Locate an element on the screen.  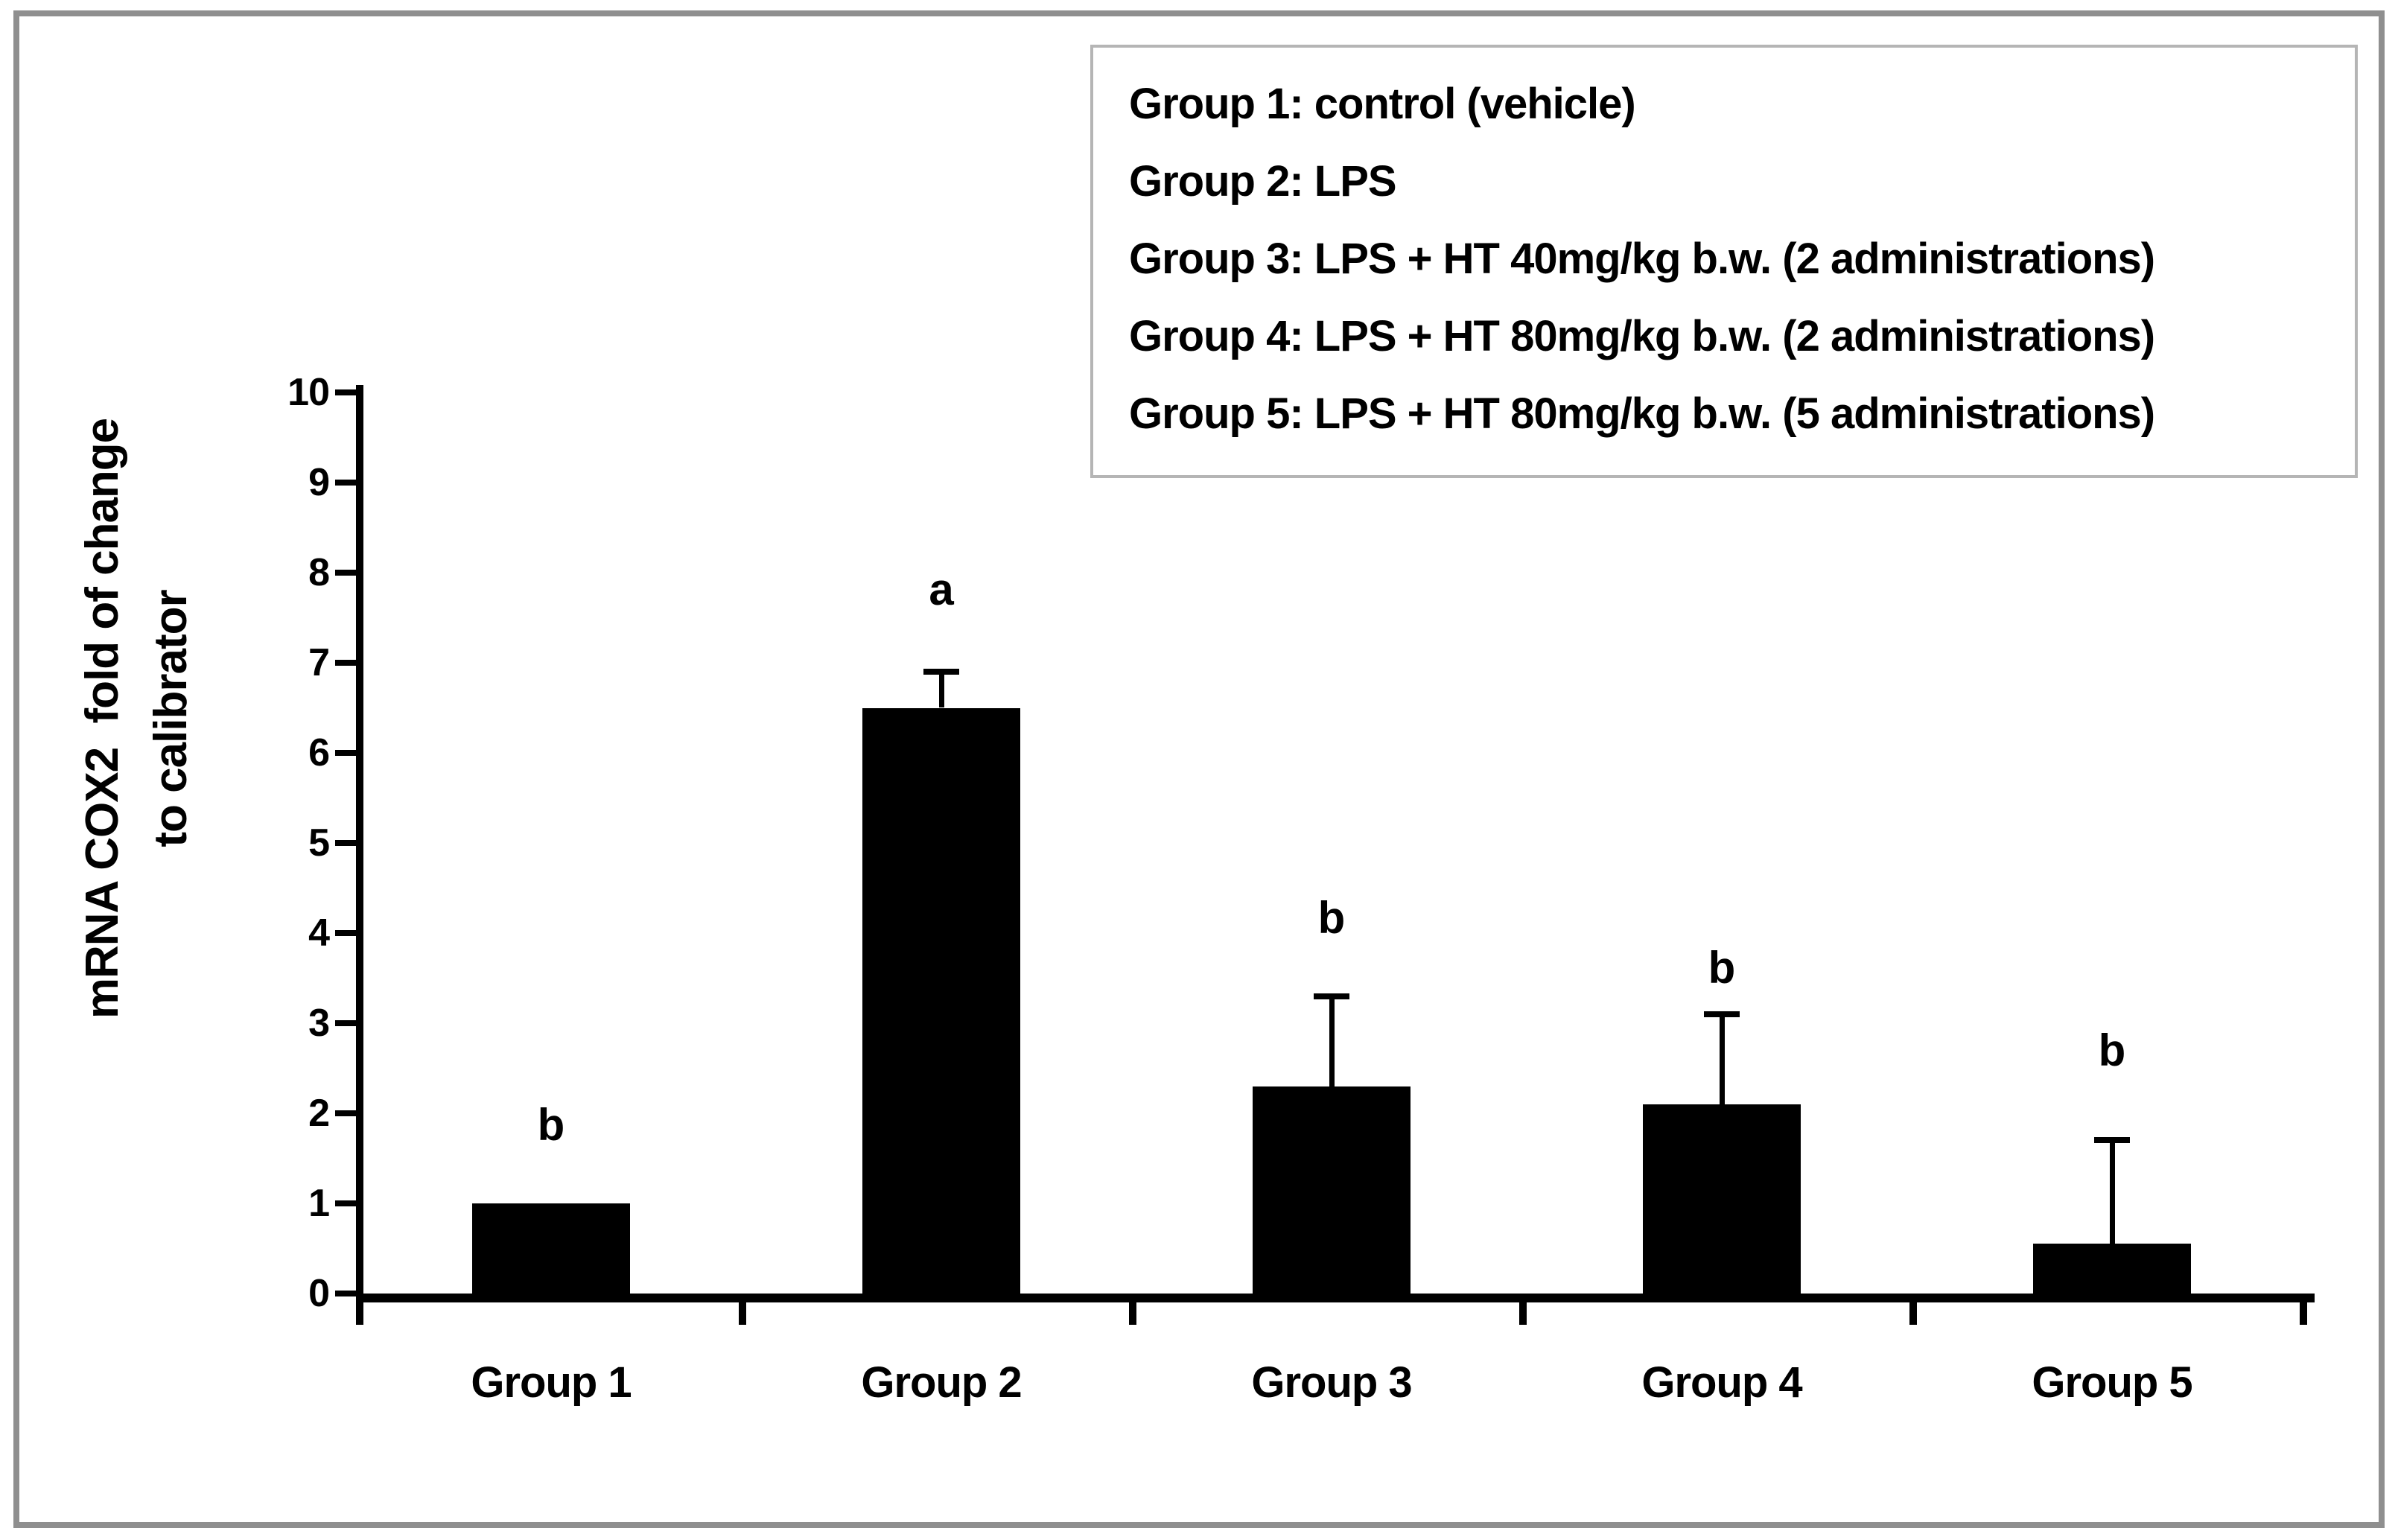
y-tick-label: 2 is located at coordinates (319, 1113).